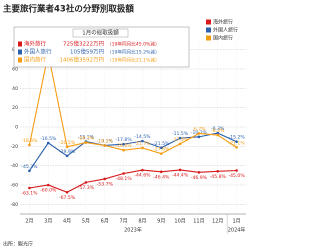 The width and height of the screenshot is (320, 250). What do you see at coordinates (180, 134) in the screenshot?
I see `value-label: -11.5%` at bounding box center [180, 134].